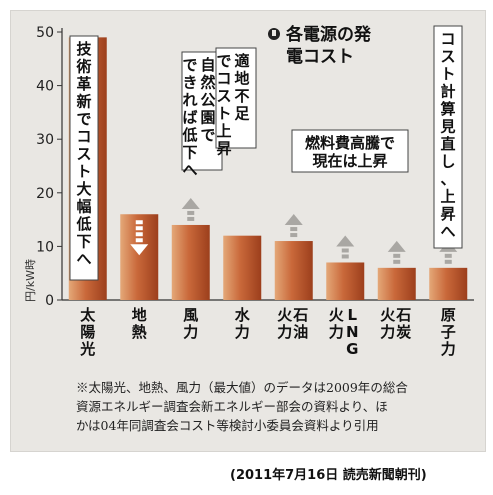 The height and width of the screenshot is (495, 493). What do you see at coordinates (320, 57) in the screenshot?
I see `chart-title-line-2: 電コスト` at bounding box center [320, 57].